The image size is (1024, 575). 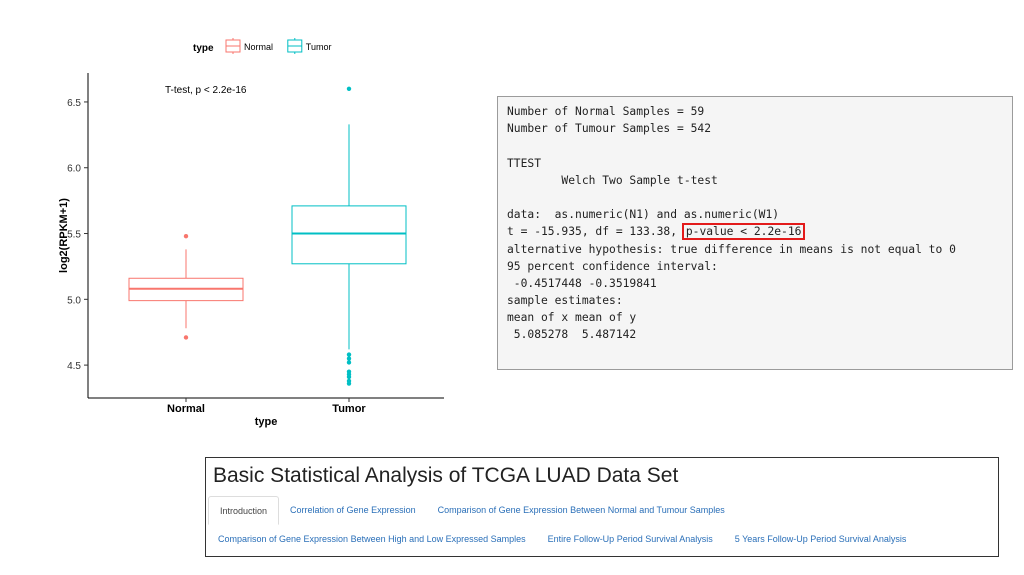 I want to click on tab-correlation-of-gene-expression: Correlation of Gene Expression, so click(x=353, y=510).